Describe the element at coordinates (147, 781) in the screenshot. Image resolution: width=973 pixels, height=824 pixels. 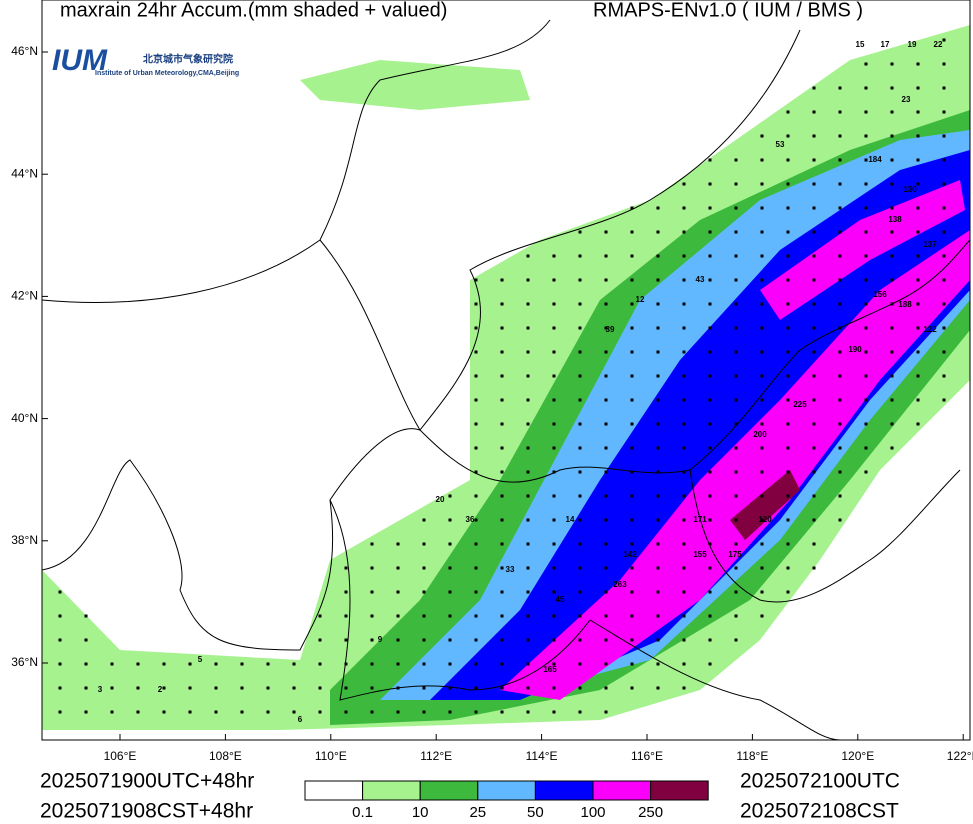
I see `init-utc: 2025071900UTC+48hr` at that location.